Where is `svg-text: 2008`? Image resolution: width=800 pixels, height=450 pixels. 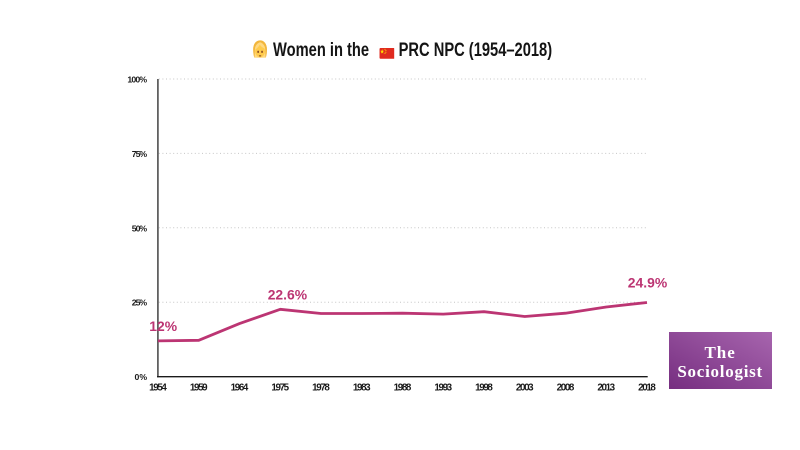 svg-text: 2008 is located at coordinates (566, 388).